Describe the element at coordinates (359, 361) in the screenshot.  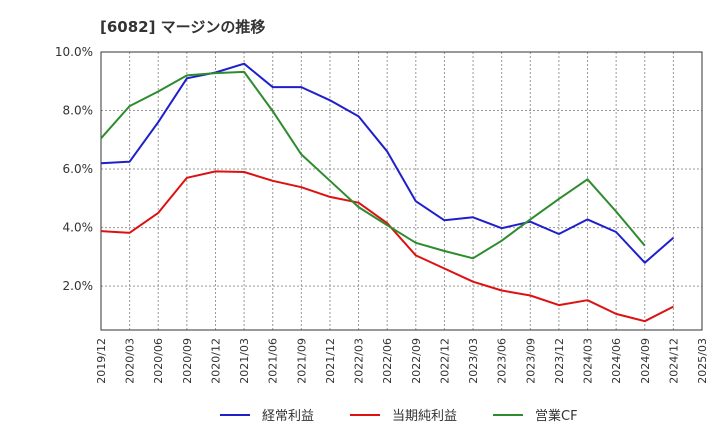
I see `x-tick-label: 2022/03` at that location.